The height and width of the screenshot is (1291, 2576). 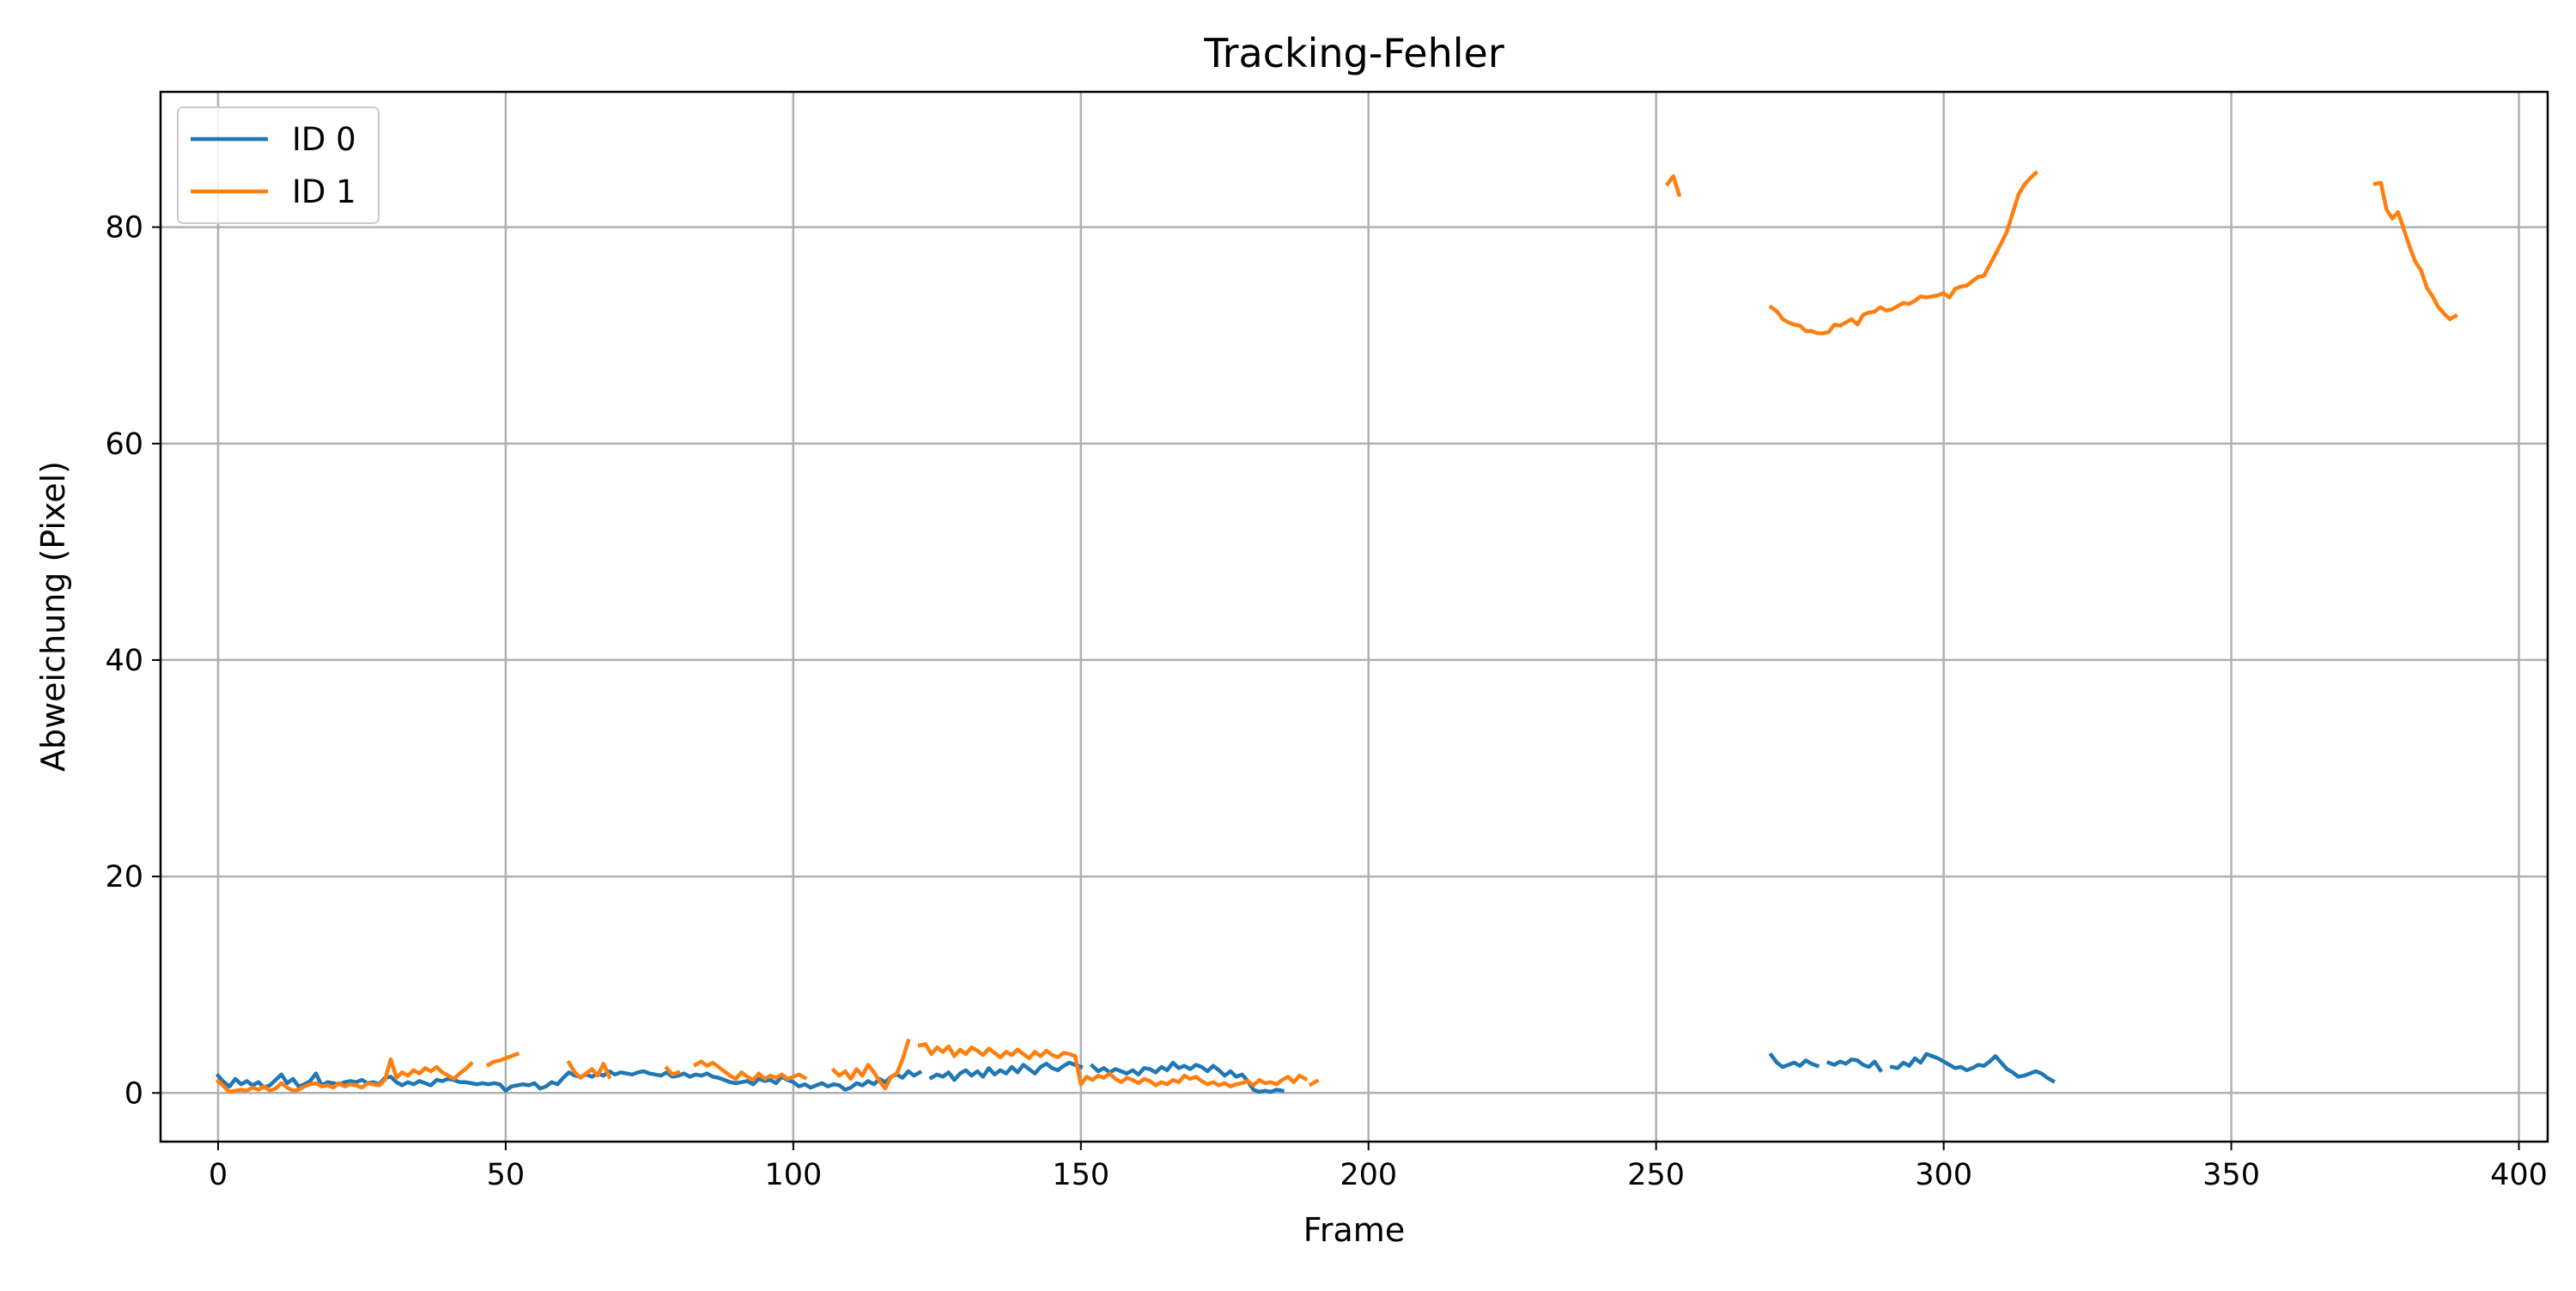 I want to click on x-tick-label: 300, so click(x=1944, y=1175).